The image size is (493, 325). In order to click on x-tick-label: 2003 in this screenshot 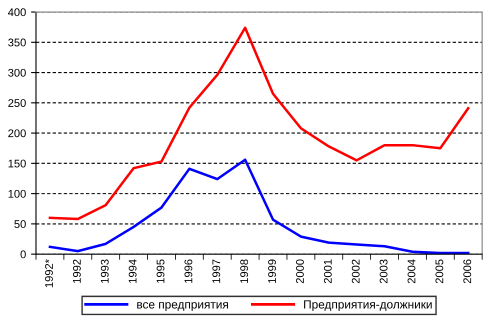, I will do `click(384, 271)`.